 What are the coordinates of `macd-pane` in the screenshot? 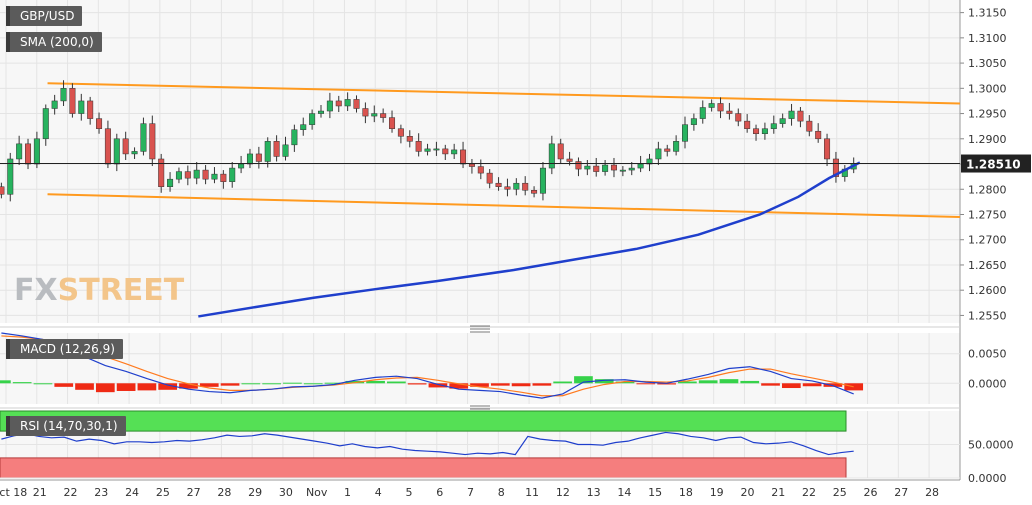 It's located at (480, 368).